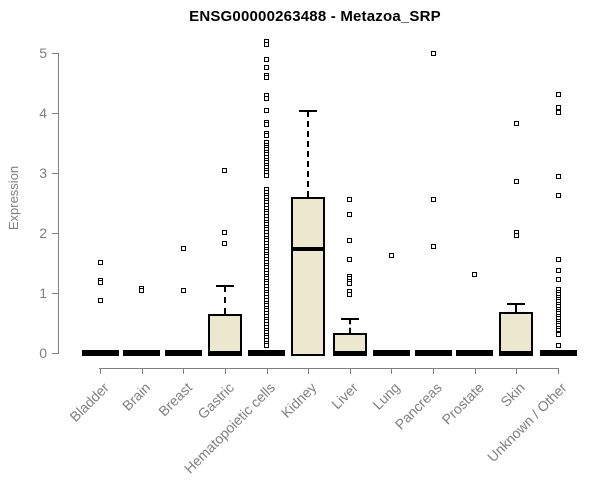 The image size is (600, 500). I want to click on chart-title: ENSG00000263488 - Metazoa_SRP, so click(315, 16).